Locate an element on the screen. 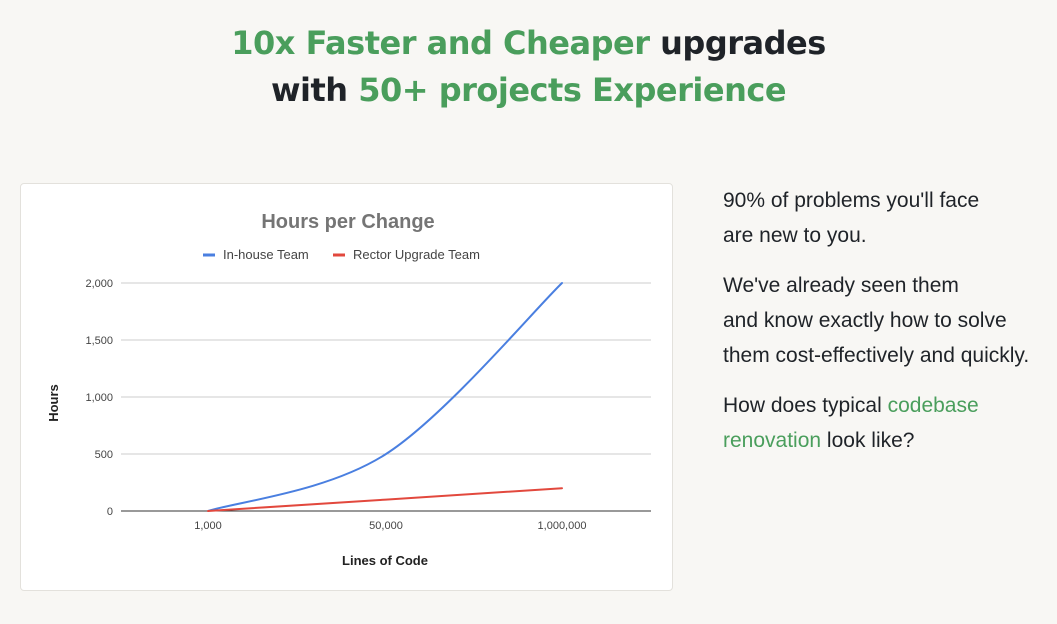 The height and width of the screenshot is (624, 1057). y-tick-label: 2,000 is located at coordinates (99, 284).